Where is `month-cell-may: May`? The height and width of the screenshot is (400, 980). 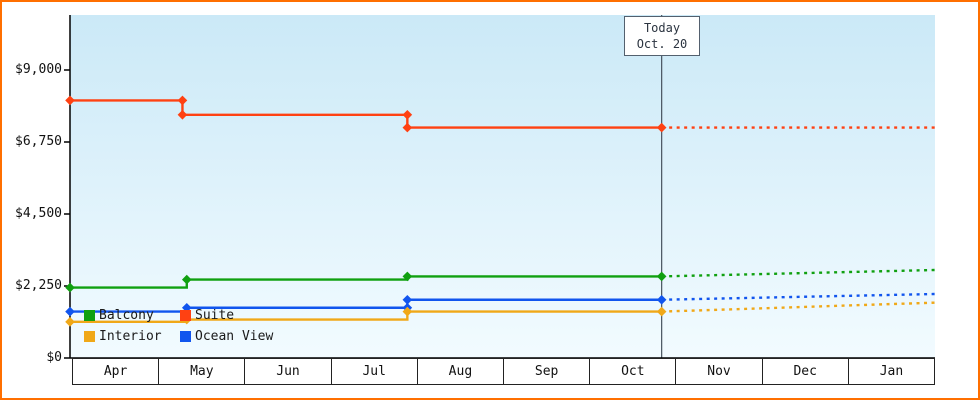
month-cell-may: May is located at coordinates (201, 371).